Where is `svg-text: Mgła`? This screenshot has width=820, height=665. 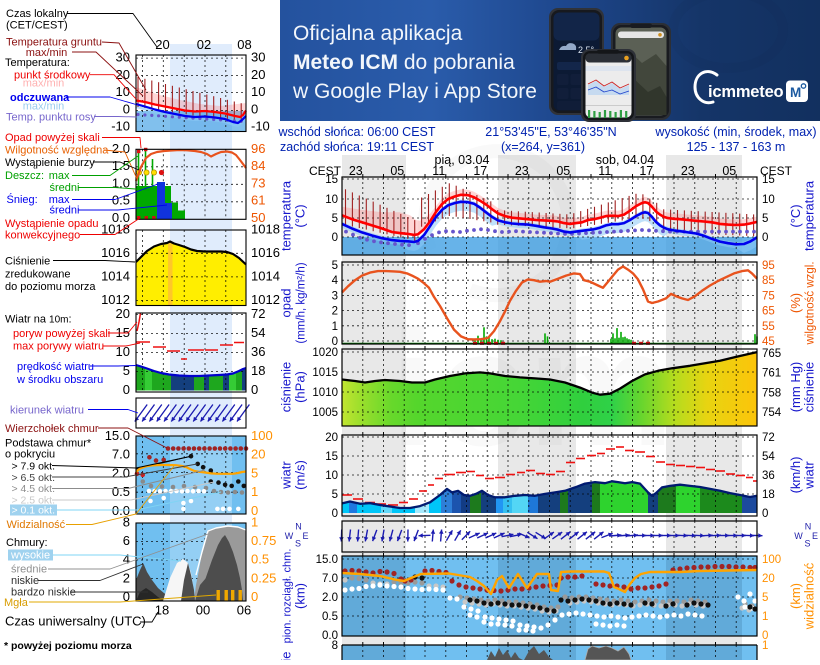
svg-text: Mgła is located at coordinates (16, 603).